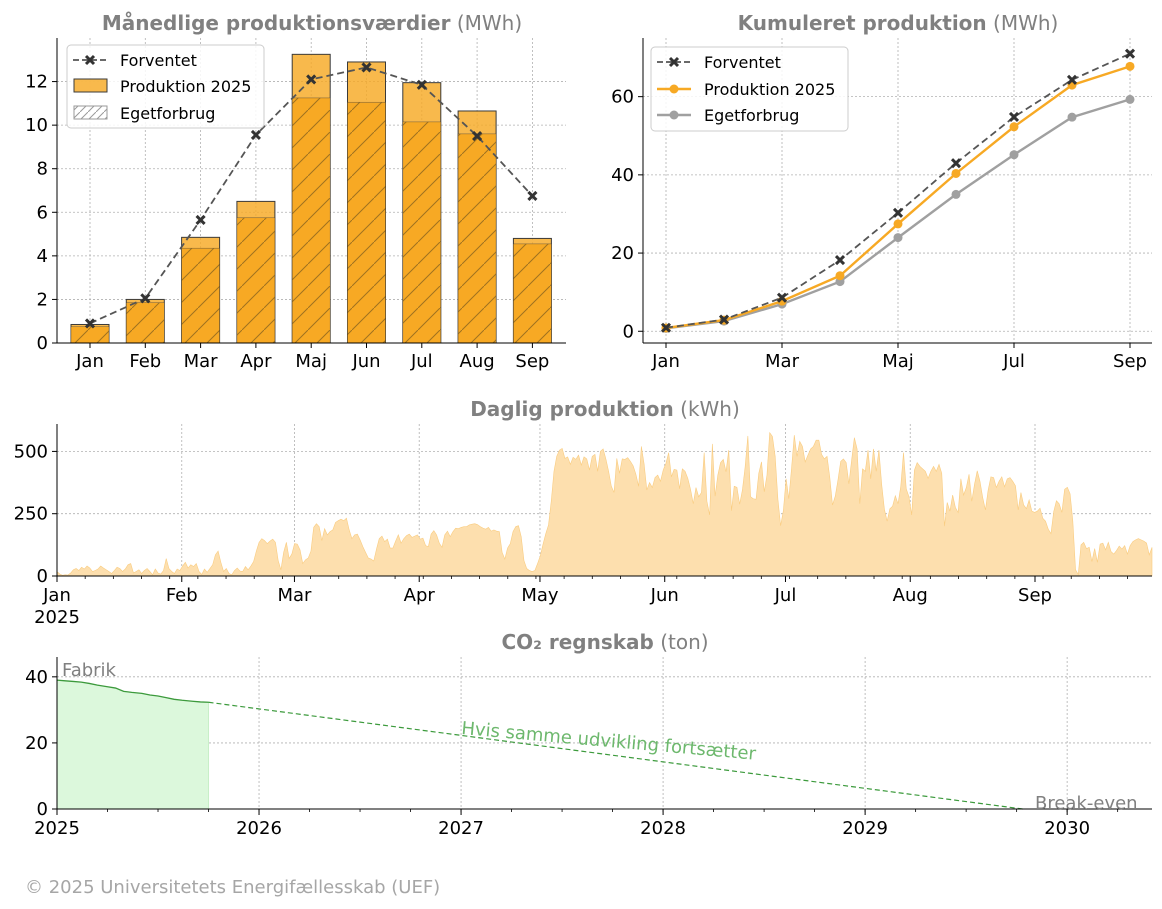 This screenshot has height=909, width=1162. What do you see at coordinates (36, 82) in the screenshot?
I see `y-tick-label: 12` at bounding box center [36, 82].